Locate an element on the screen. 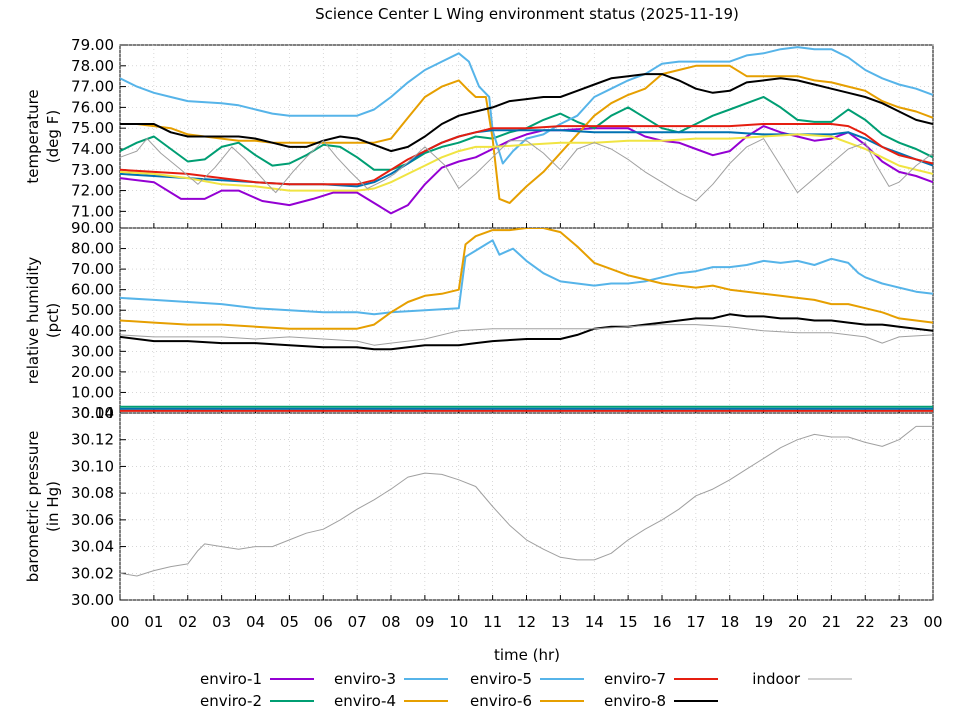 The width and height of the screenshot is (960, 720). y-tick-label: 30.12 is located at coordinates (92, 440).